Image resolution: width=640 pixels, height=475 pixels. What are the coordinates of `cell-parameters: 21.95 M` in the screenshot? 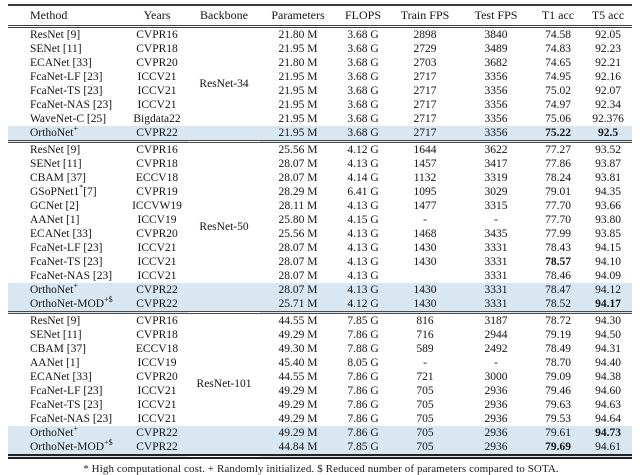 It's located at (298, 119).